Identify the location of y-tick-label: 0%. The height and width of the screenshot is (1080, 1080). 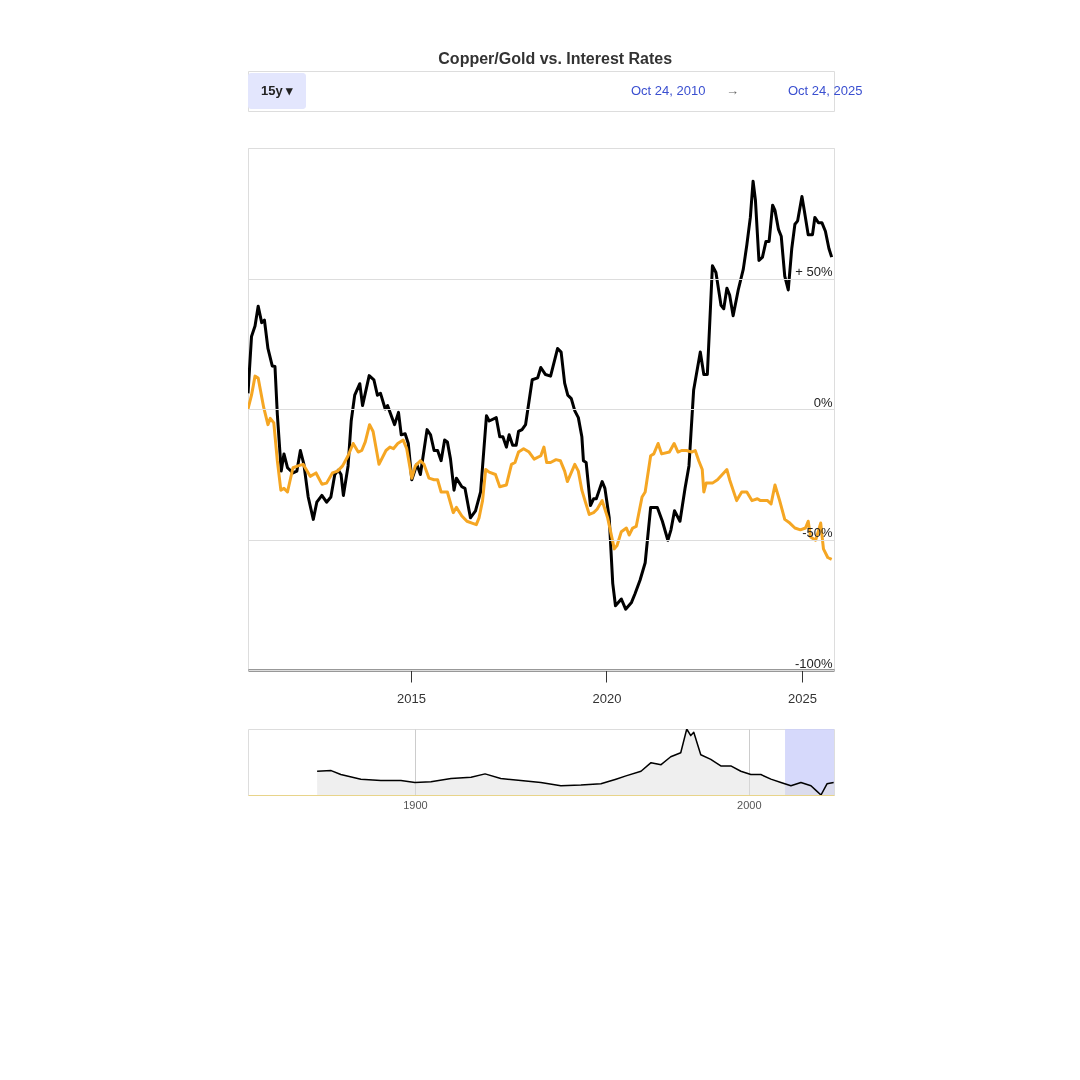
(823, 402).